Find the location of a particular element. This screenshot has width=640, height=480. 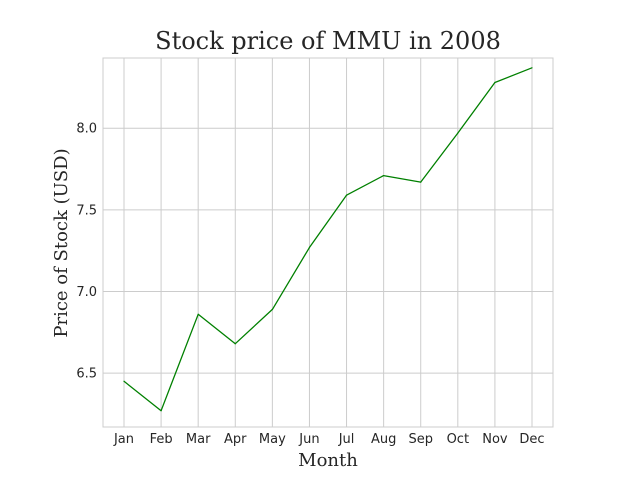

y-tick-label: 7.0 is located at coordinates (86, 292).